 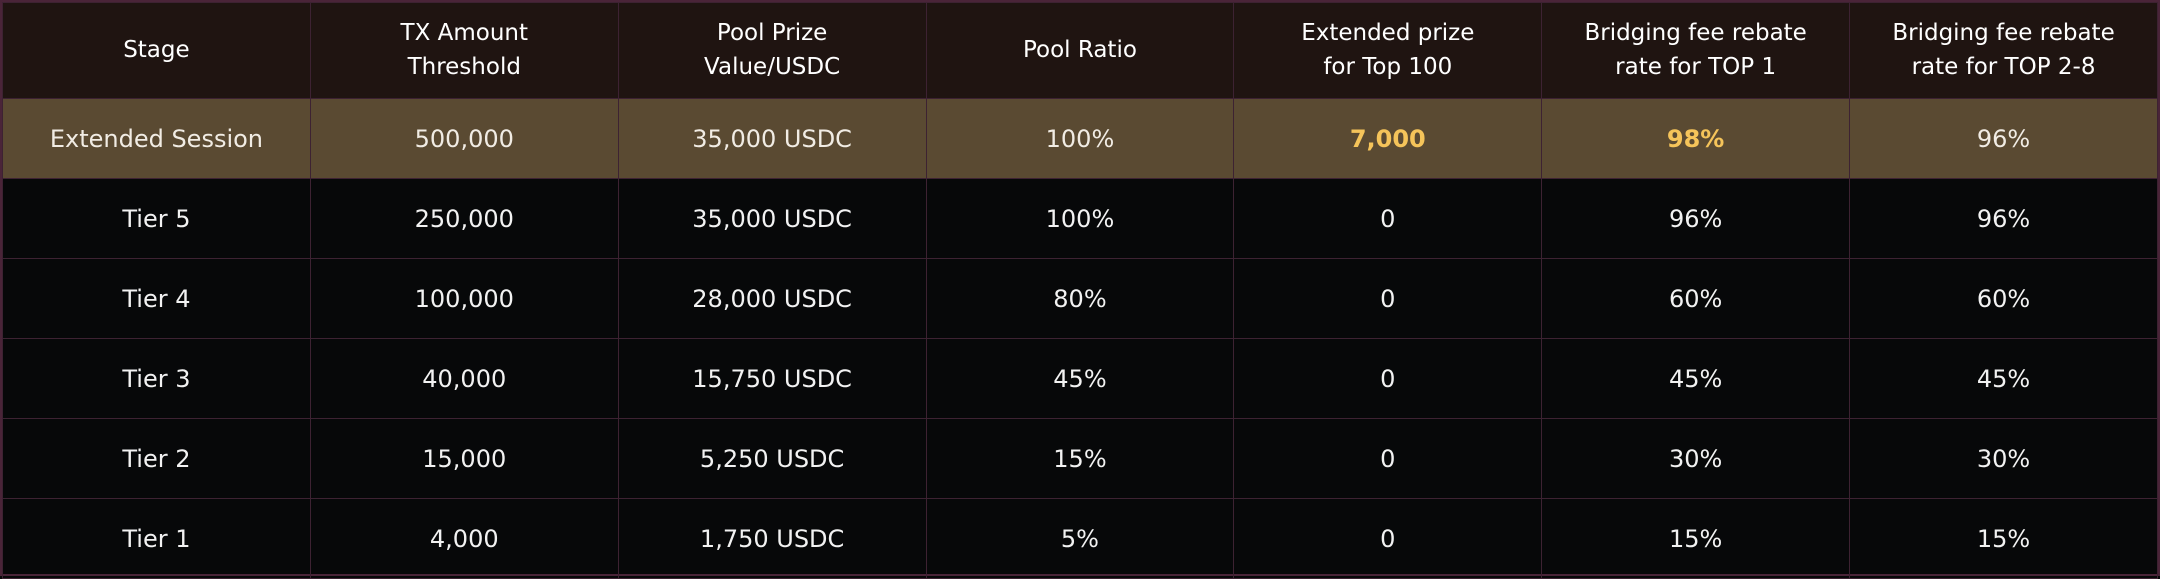 What do you see at coordinates (772, 538) in the screenshot?
I see `cell-pool-prize: 1,750 USDC` at bounding box center [772, 538].